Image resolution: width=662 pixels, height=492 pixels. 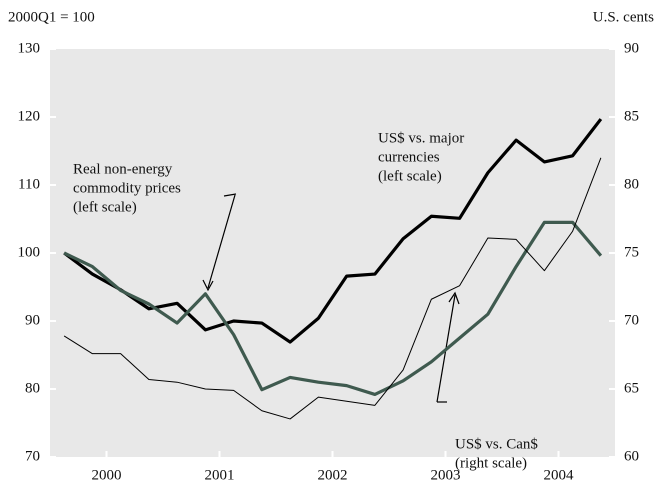 What do you see at coordinates (32, 388) in the screenshot?
I see `y-tick-label: 80` at bounding box center [32, 388].